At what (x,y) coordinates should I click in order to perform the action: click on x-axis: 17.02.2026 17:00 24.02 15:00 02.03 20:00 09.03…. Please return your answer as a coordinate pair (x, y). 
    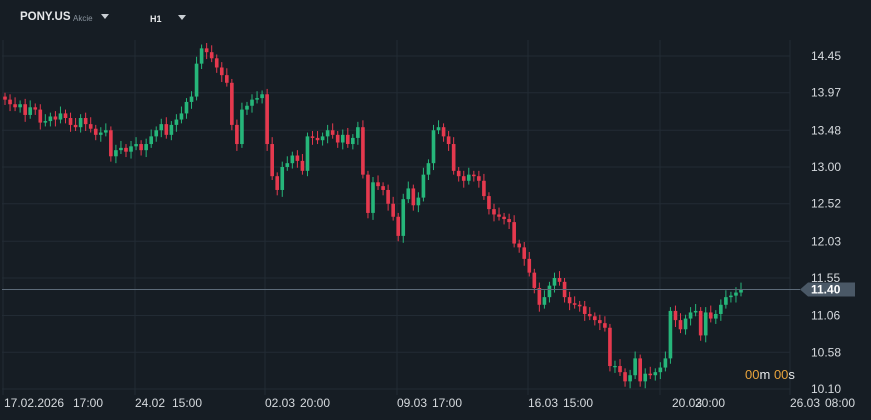
    Looking at the image, I should click on (429, 403).